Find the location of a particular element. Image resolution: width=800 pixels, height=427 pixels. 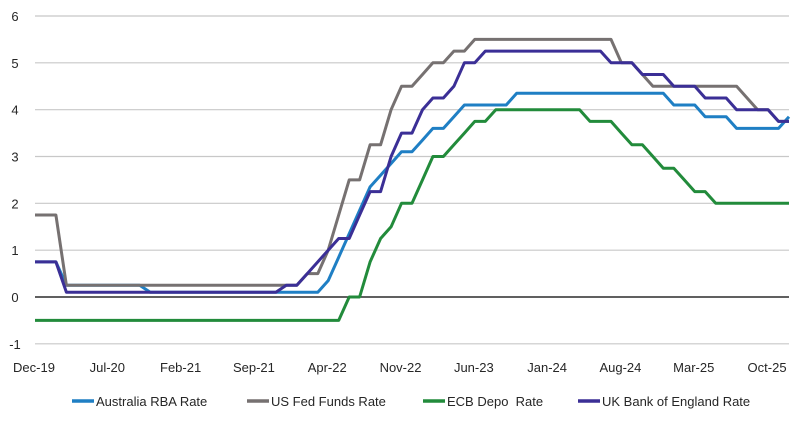

legend-item: US Fed Funds Rate is located at coordinates (316, 401).